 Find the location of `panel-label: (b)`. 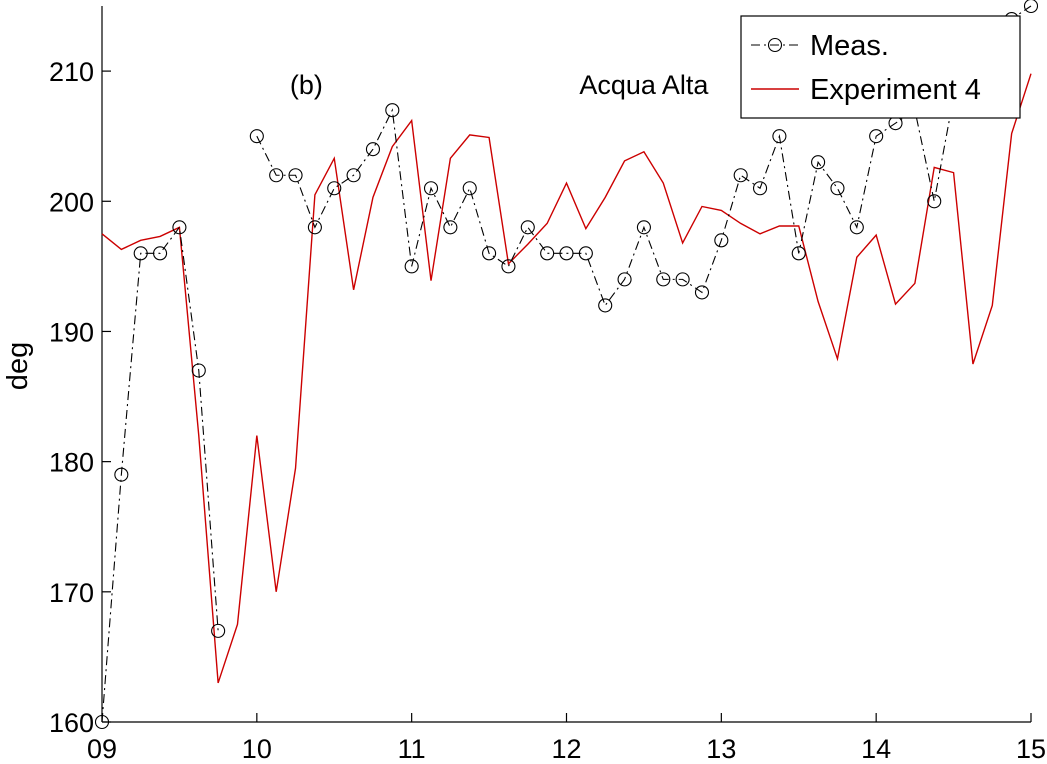

panel-label: (b) is located at coordinates (306, 85).